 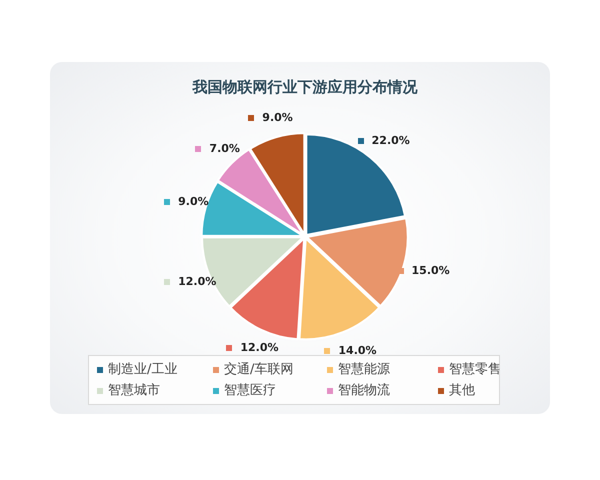 I want to click on legend-label: 智能物流, so click(x=364, y=391).